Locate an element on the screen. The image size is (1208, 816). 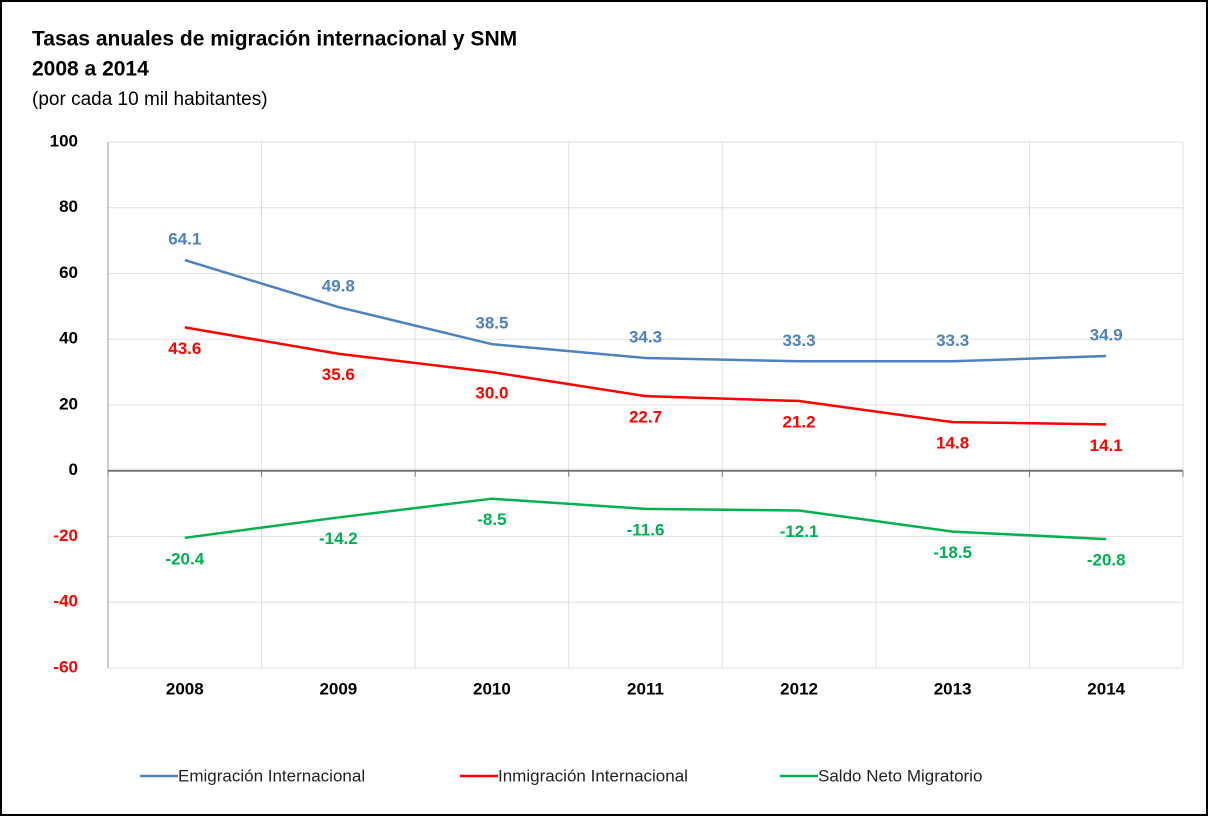
legend-label: Emigración Internacional is located at coordinates (271, 775).